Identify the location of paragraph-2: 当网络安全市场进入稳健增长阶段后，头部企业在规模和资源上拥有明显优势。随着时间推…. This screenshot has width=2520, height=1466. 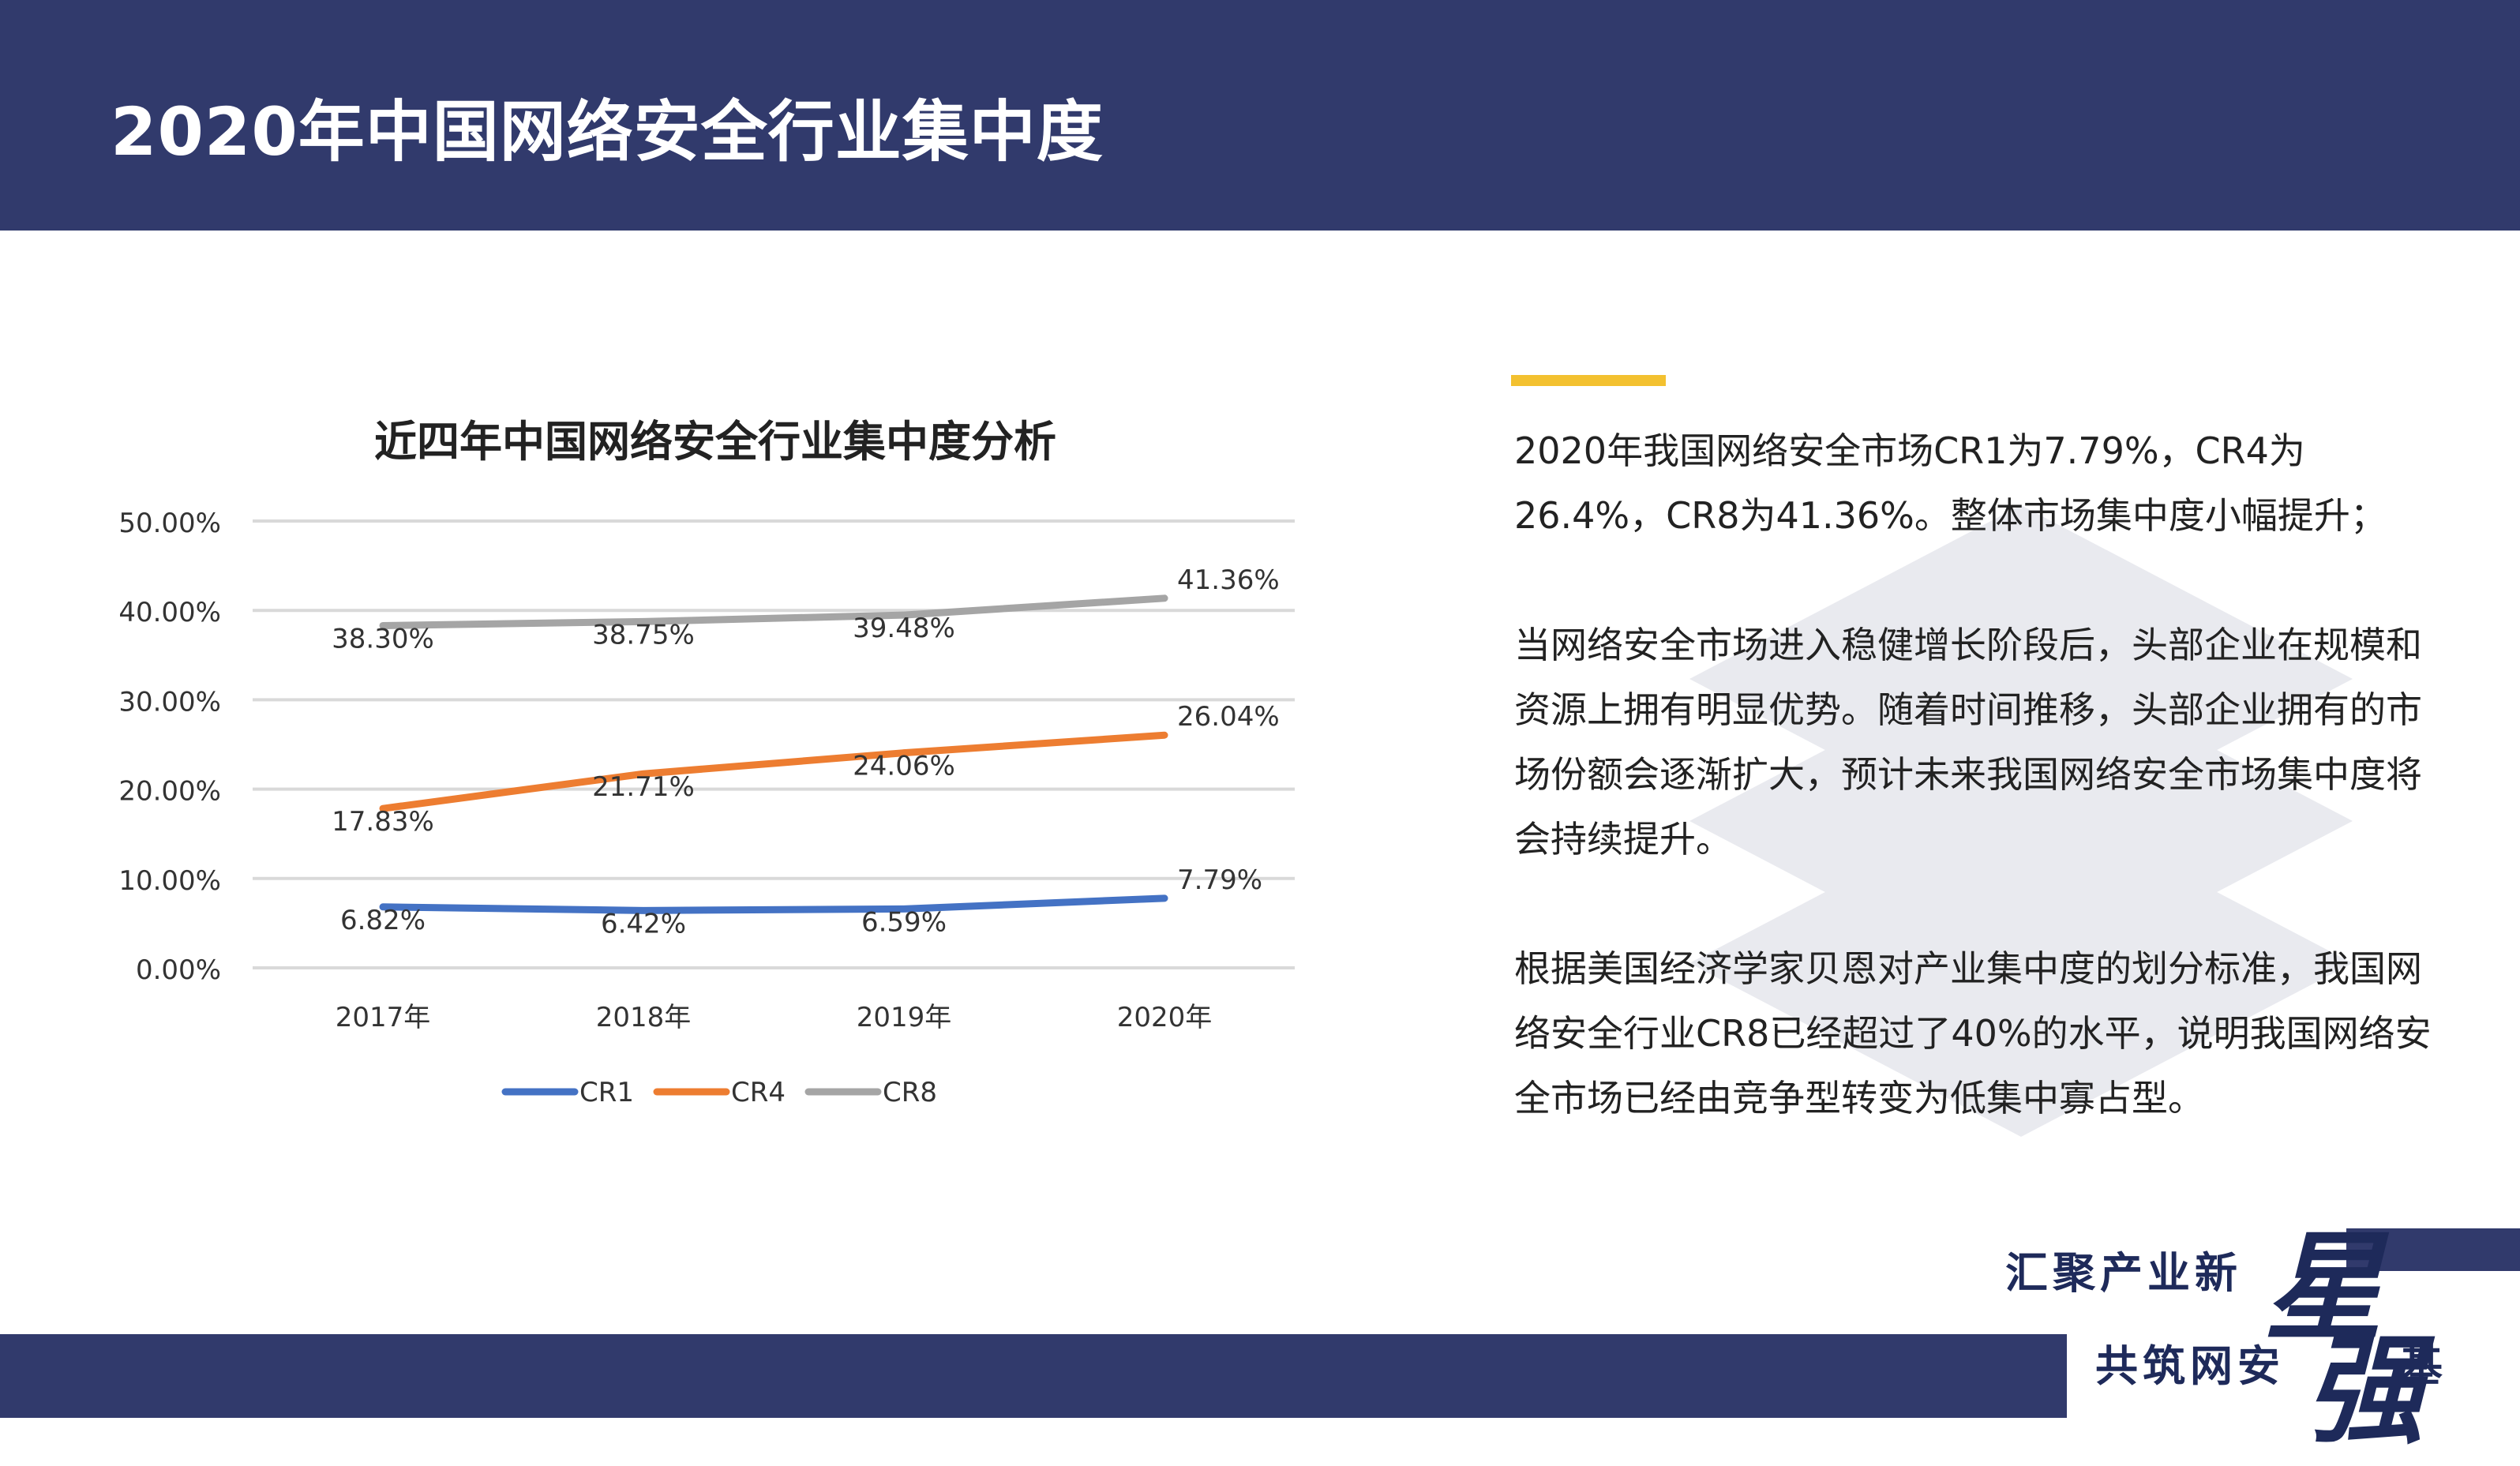
(1968, 742).